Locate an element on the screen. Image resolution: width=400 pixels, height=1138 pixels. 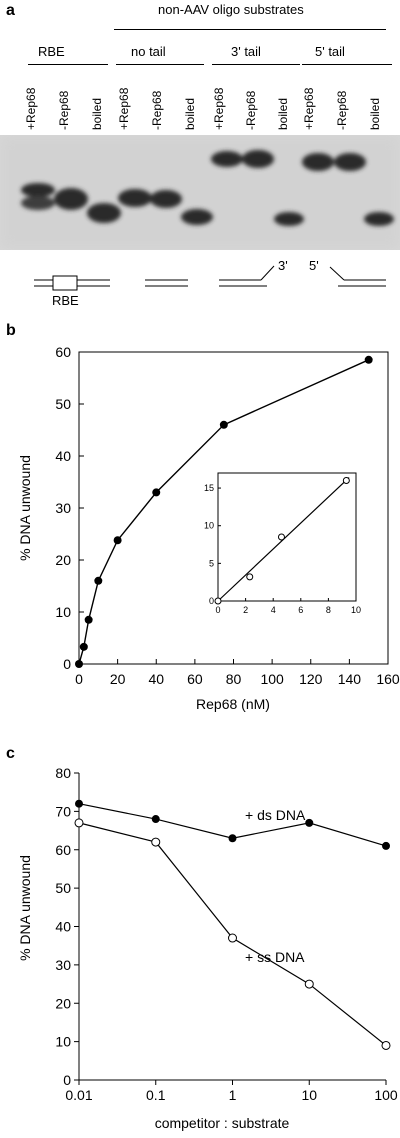
x-tick-label: 0.1 is located at coordinates (156, 1095).